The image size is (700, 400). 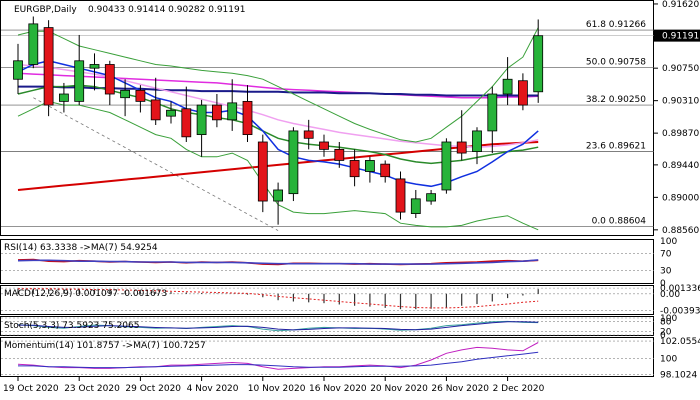 I want to click on momentum-panel-frame, so click(x=327, y=357).